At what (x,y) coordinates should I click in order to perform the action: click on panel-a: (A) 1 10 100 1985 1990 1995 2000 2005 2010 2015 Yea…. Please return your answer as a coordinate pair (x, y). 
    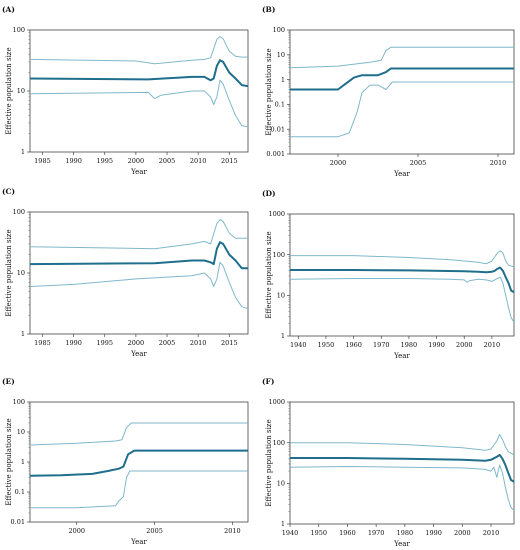
    Looking at the image, I should click on (125, 90).